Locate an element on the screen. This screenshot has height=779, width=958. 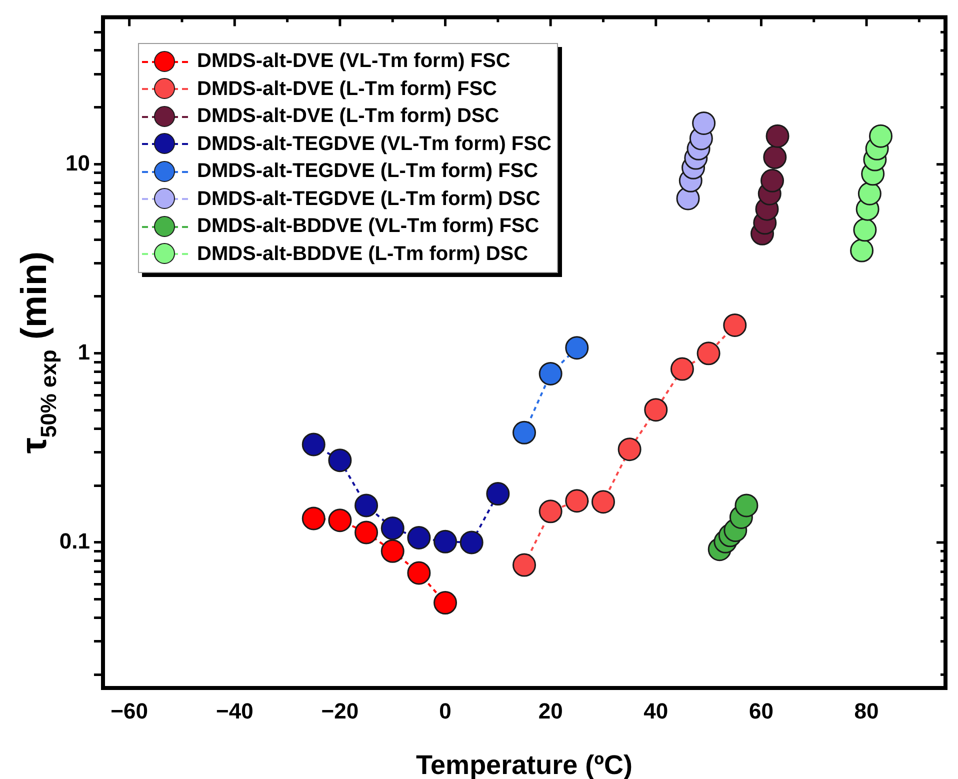
x-tick-label: 60 is located at coordinates (761, 711).